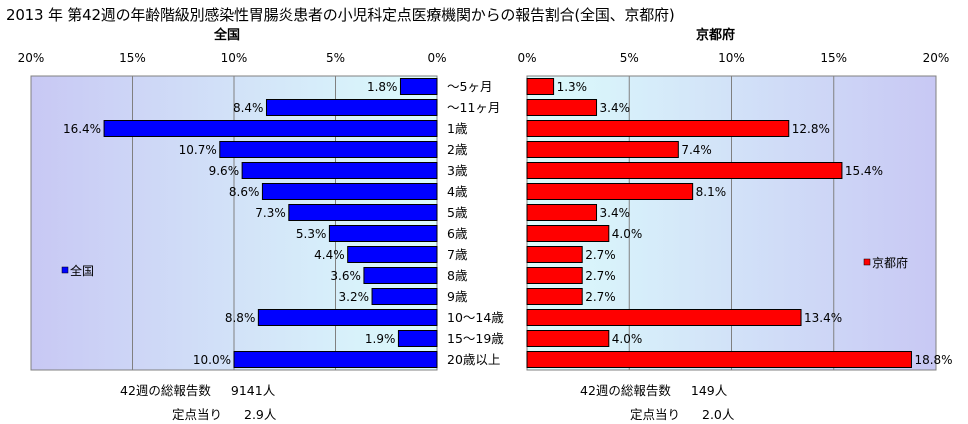  Describe the element at coordinates (82, 129) in the screenshot. I see `national-data-label: 16.4%` at that location.